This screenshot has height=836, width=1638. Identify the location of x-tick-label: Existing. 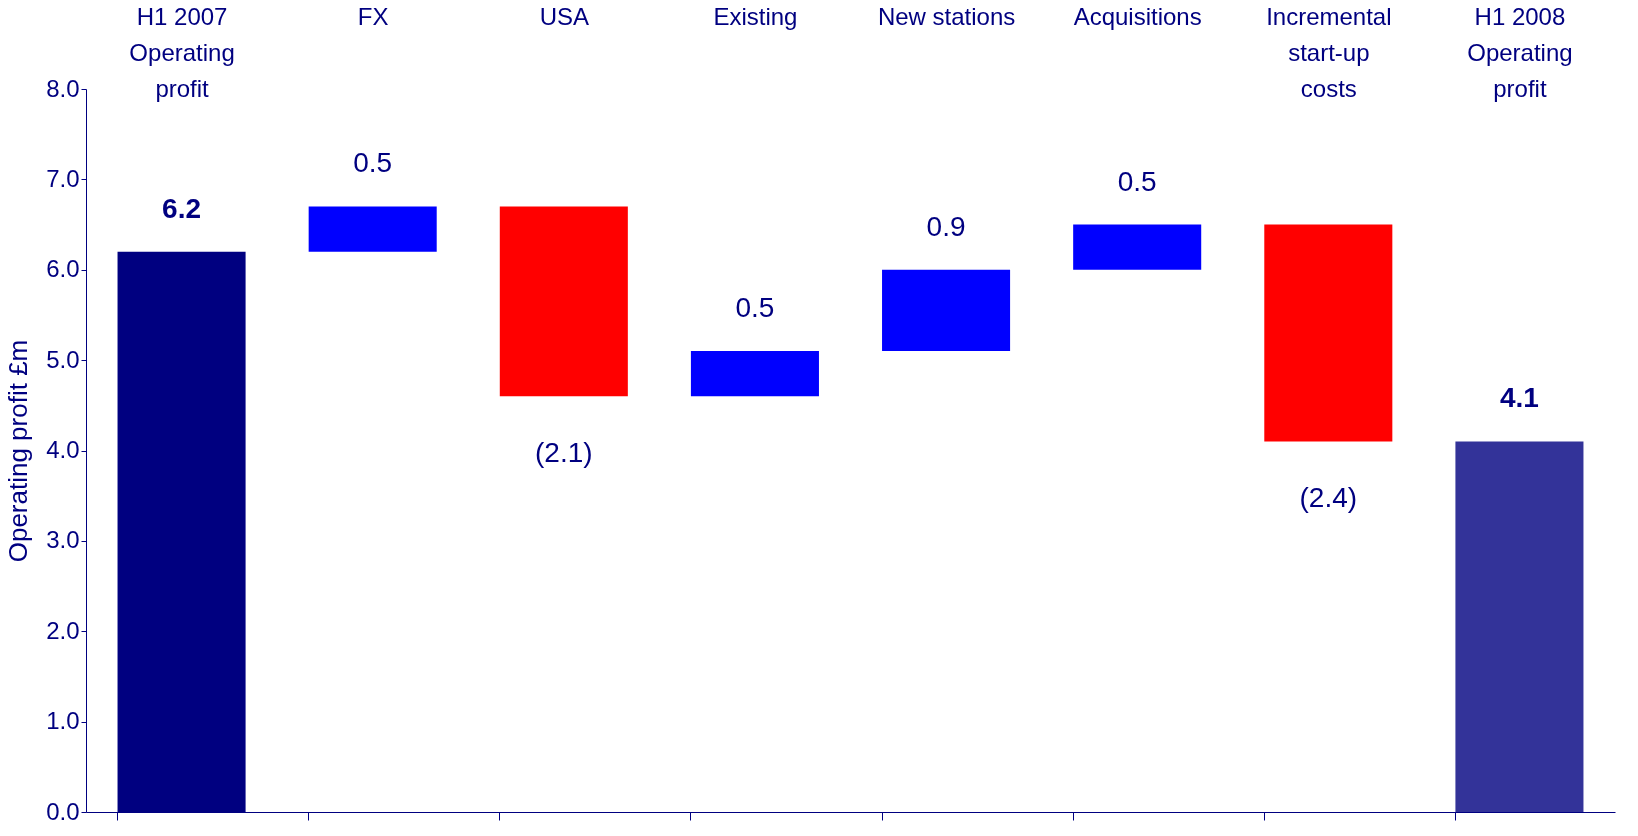
(755, 16).